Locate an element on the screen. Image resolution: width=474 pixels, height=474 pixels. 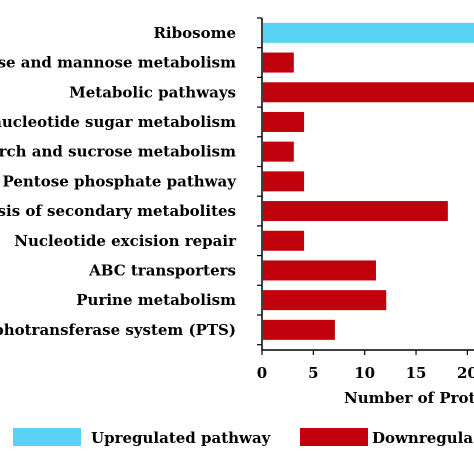
category-label: Ribosome is located at coordinates (194, 33).